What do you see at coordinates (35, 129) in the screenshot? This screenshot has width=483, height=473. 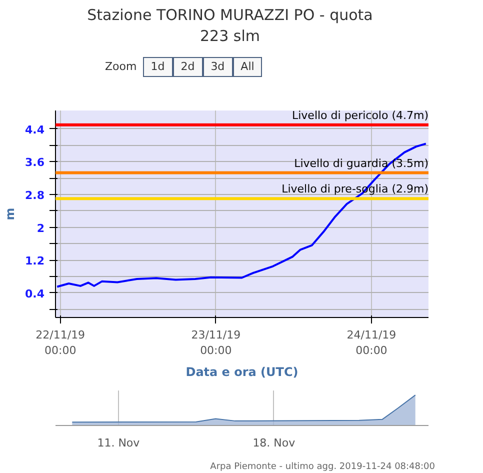 I see `y-tick-label: 4.4` at bounding box center [35, 129].